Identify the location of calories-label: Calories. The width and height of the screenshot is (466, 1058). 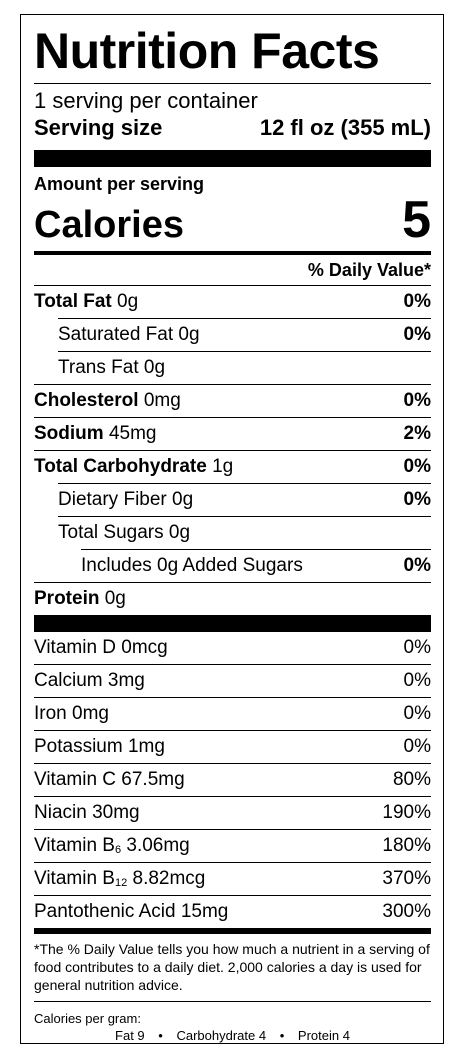
(109, 225).